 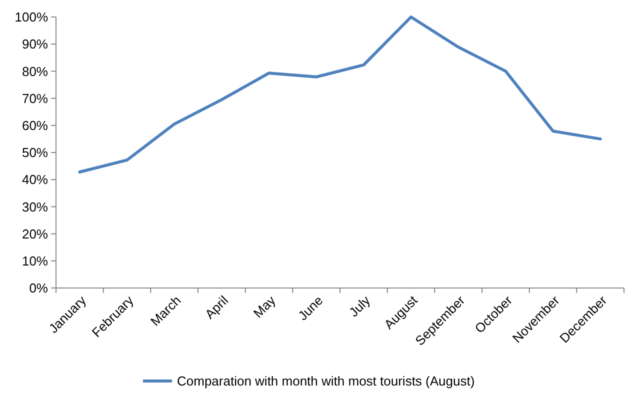 I want to click on y-tick-label: 30%, so click(x=35, y=206).